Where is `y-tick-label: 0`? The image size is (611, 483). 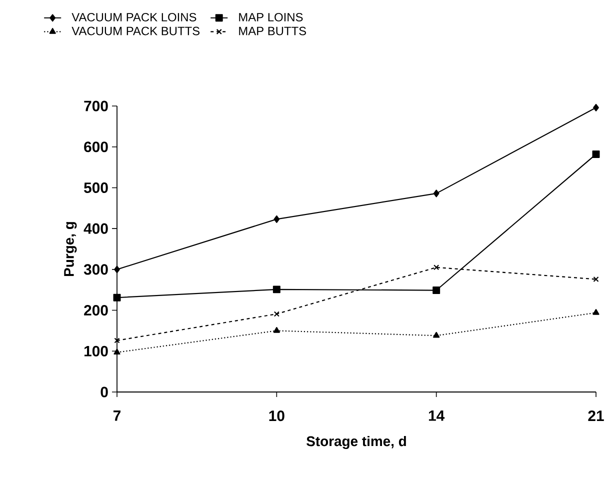
y-tick-label: 0 is located at coordinates (104, 392).